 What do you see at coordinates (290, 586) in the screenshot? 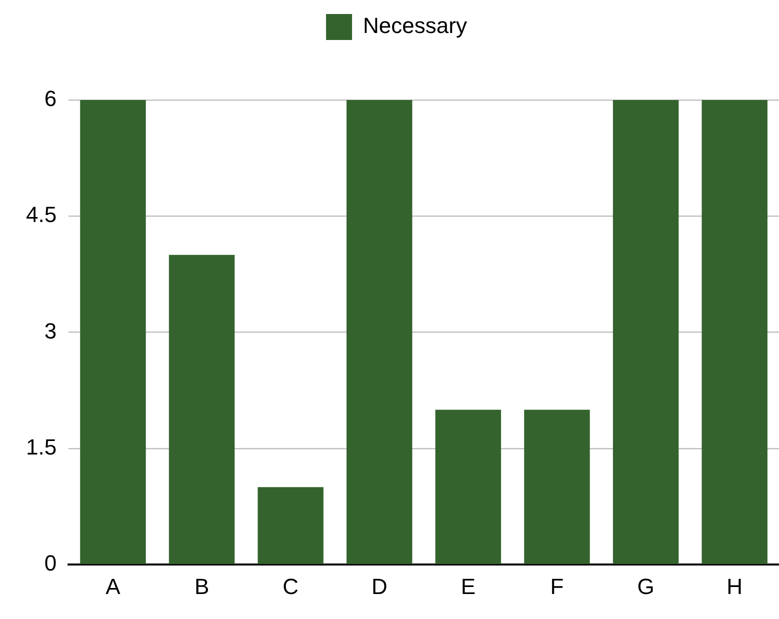
I see `x-tick-label: C` at bounding box center [290, 586].